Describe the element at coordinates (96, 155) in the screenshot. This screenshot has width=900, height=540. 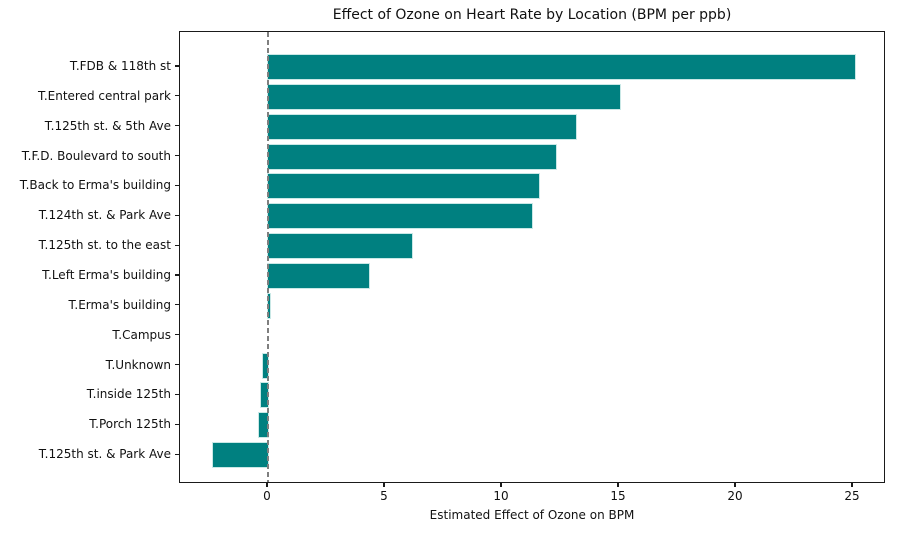
I see `y-tick-label: T.F.D. Boulevard to south` at that location.